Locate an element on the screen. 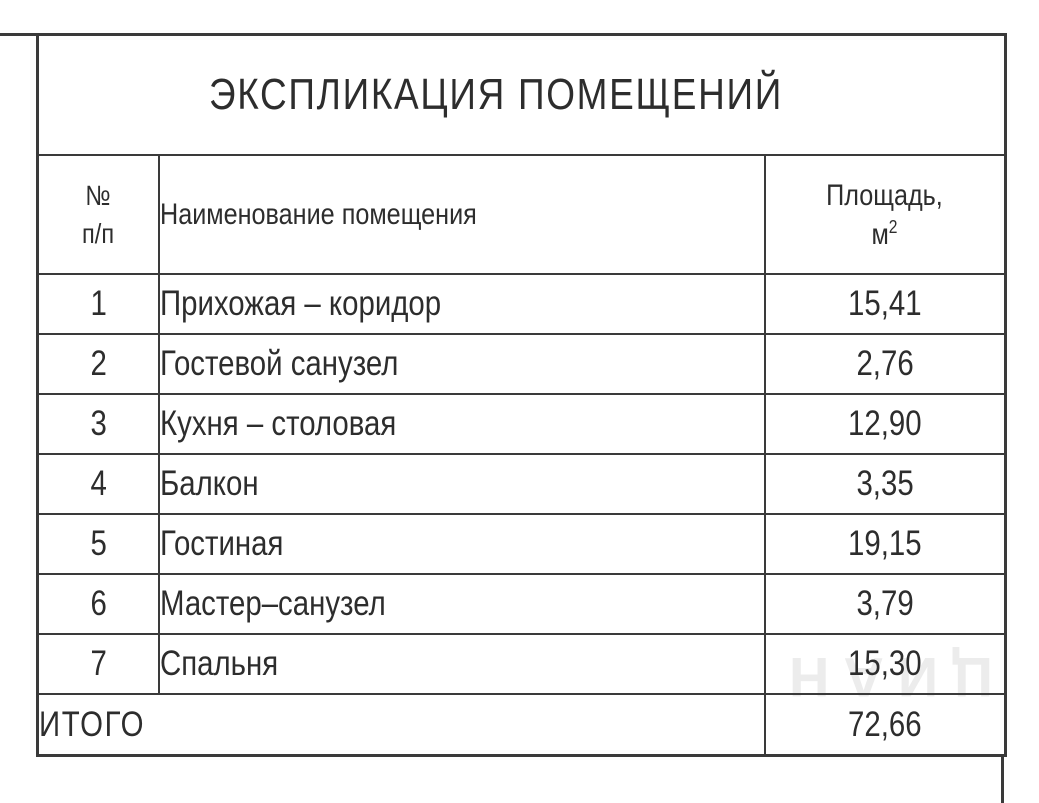 This screenshot has width=1039, height=803. sheet-frame-line-top-left is located at coordinates (19, 34).